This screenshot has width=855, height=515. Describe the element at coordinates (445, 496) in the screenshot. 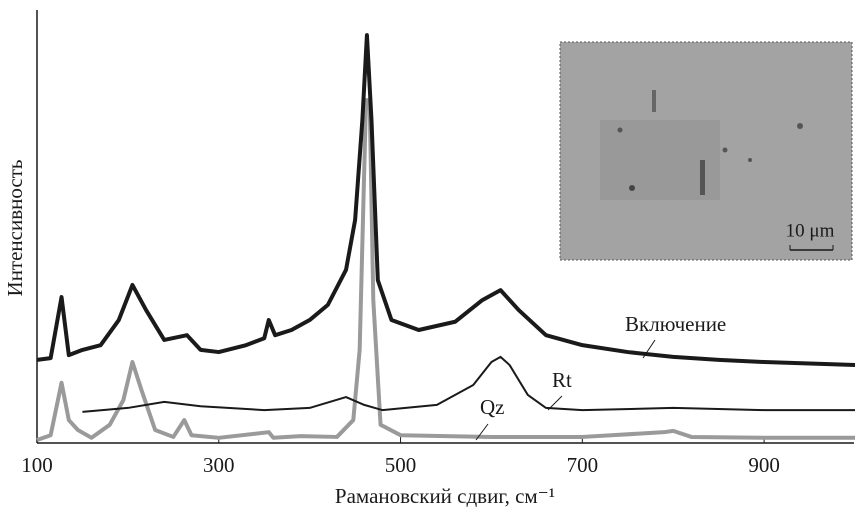

I see `x-axis-label: Рамановский сдвиг, см⁻¹` at that location.